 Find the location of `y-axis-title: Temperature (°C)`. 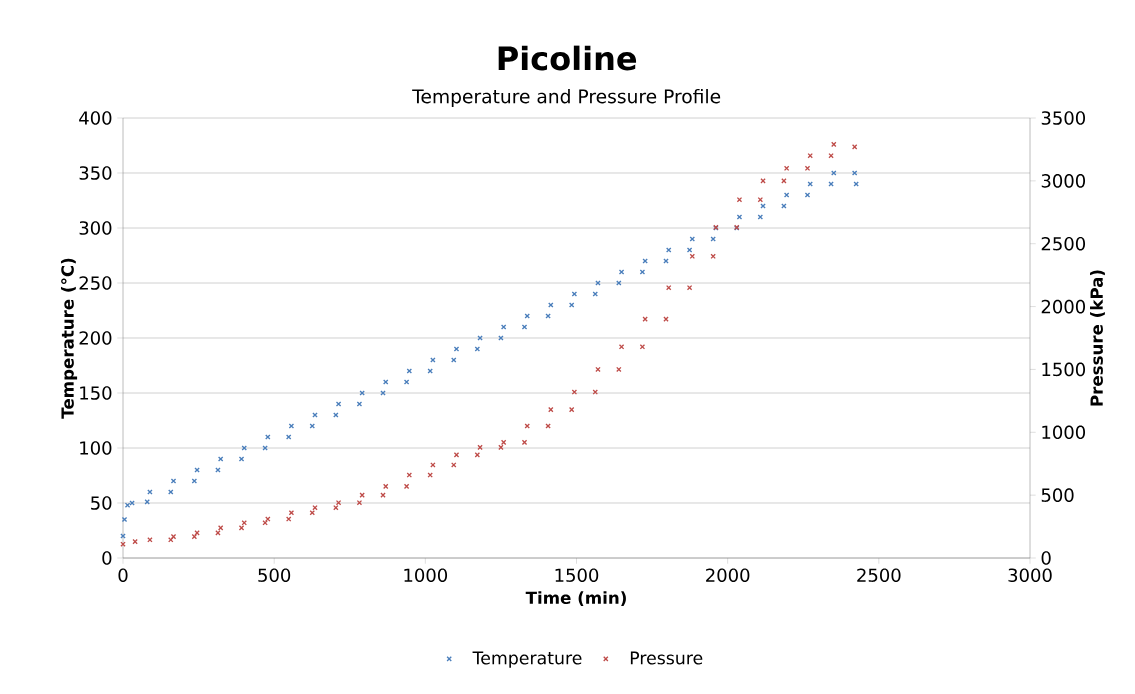

y-axis-title: Temperature (°C) is located at coordinates (69, 338).